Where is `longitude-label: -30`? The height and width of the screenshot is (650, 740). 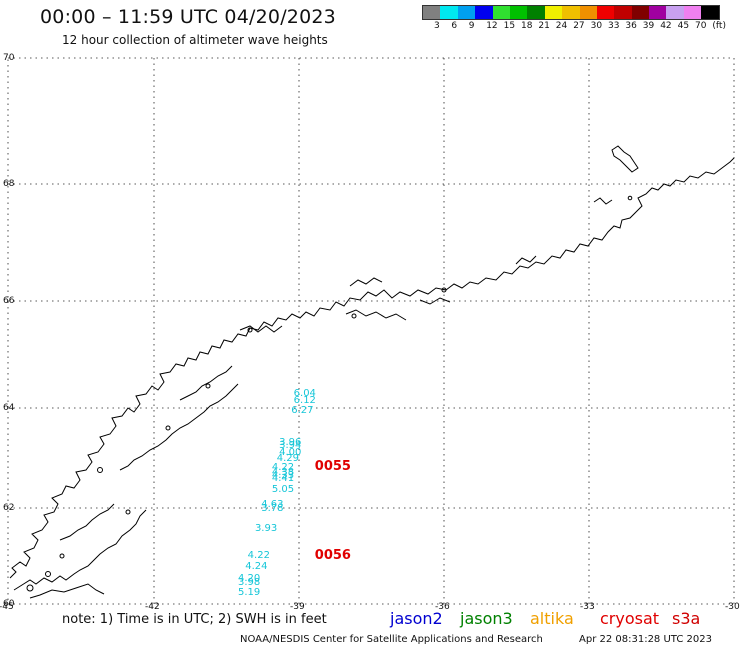 longitude-label: -30 is located at coordinates (732, 607).